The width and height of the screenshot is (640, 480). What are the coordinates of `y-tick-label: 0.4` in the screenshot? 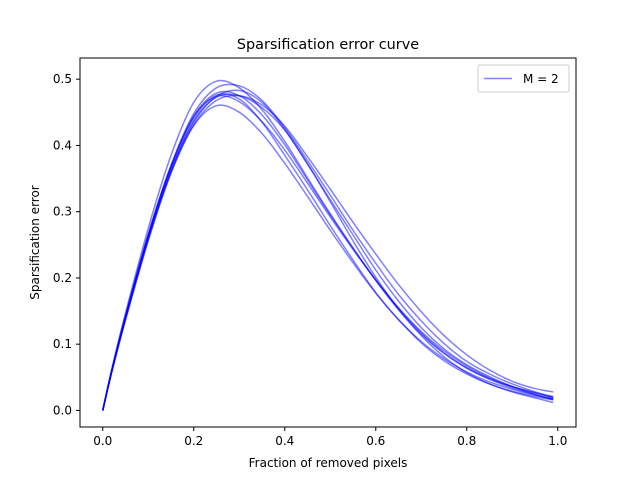 It's located at (62, 145).